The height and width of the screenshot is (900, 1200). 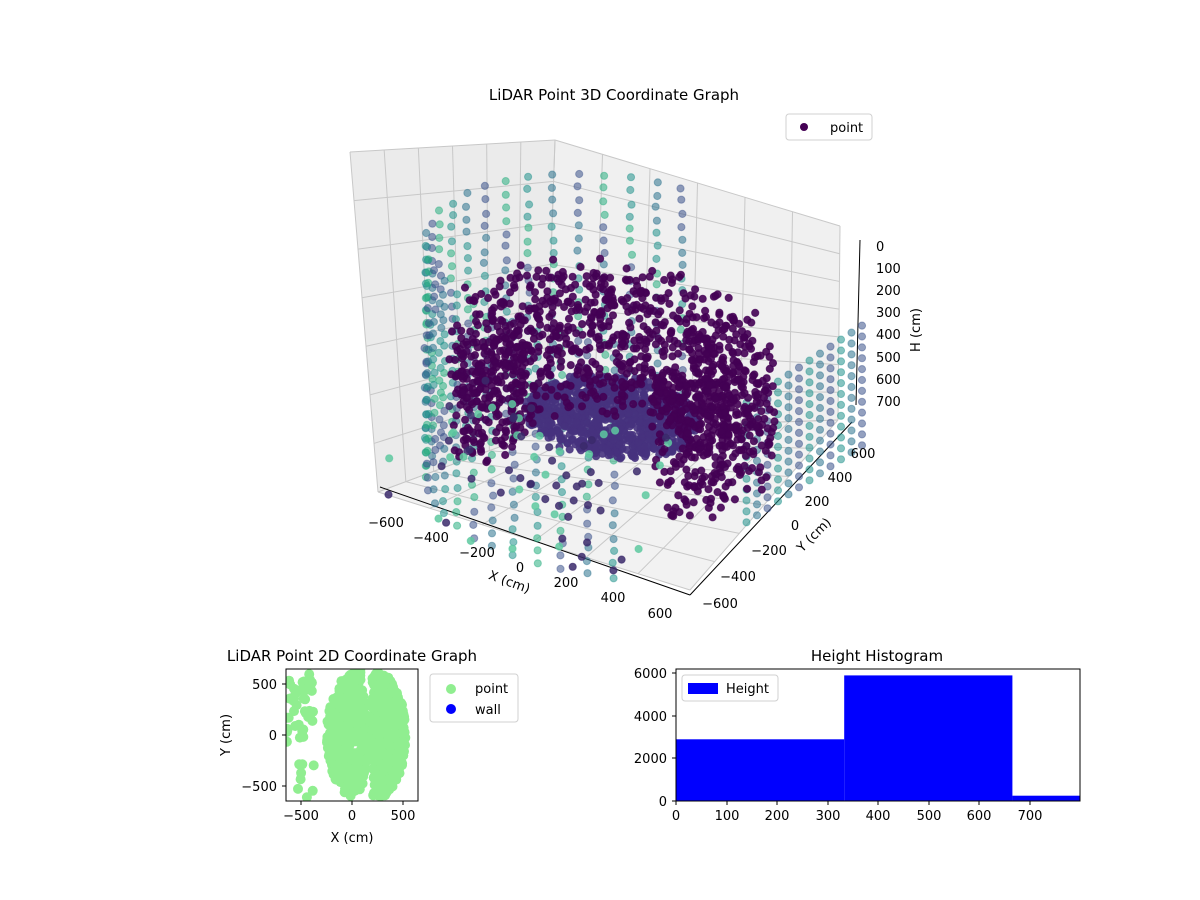 What do you see at coordinates (769, 551) in the screenshot?
I see `y-tick-label: −200` at bounding box center [769, 551].